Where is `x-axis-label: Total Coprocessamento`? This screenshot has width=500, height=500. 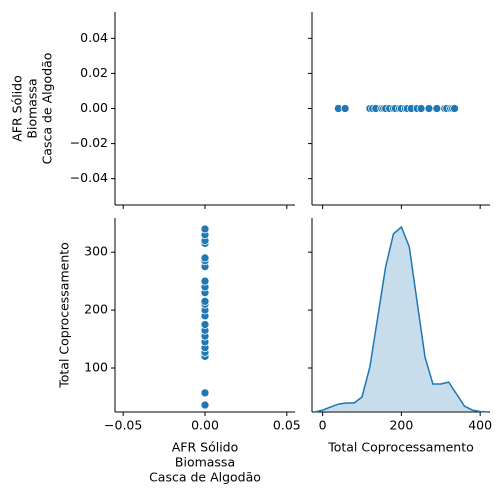 x-axis-label: Total Coprocessamento is located at coordinates (400, 447).